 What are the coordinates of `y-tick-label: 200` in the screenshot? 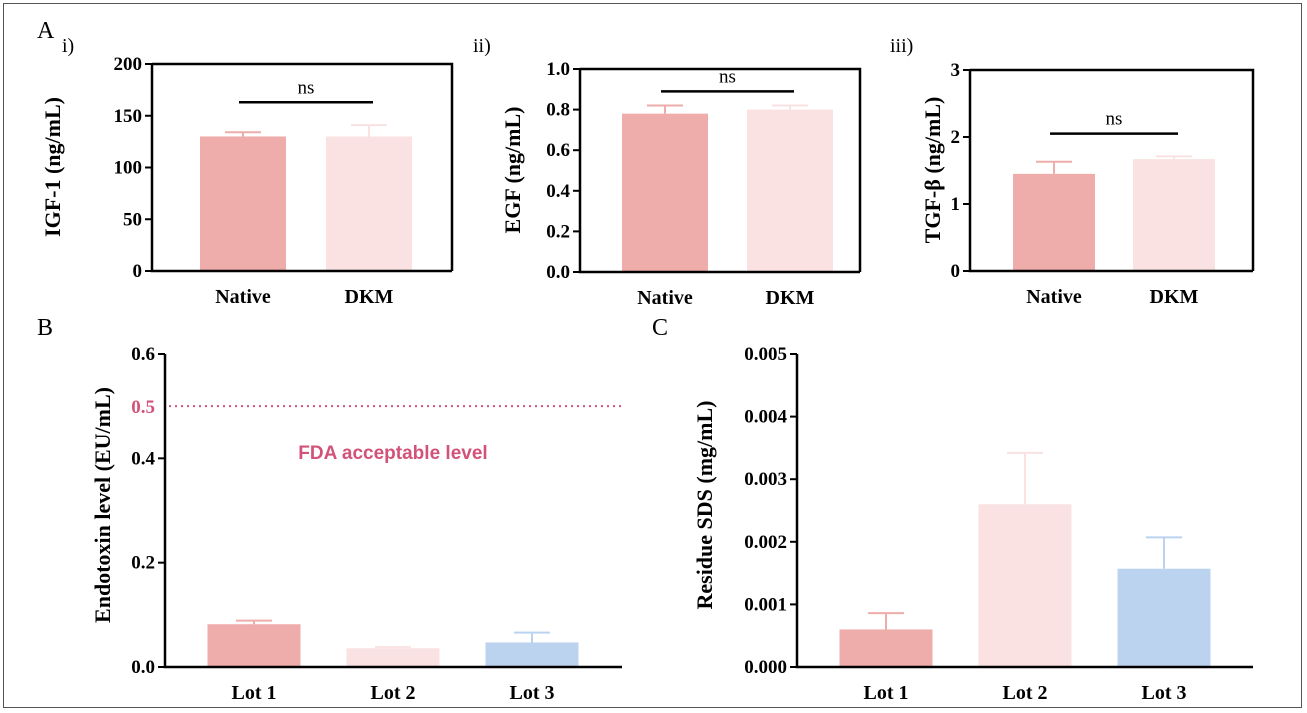 It's located at (128, 64).